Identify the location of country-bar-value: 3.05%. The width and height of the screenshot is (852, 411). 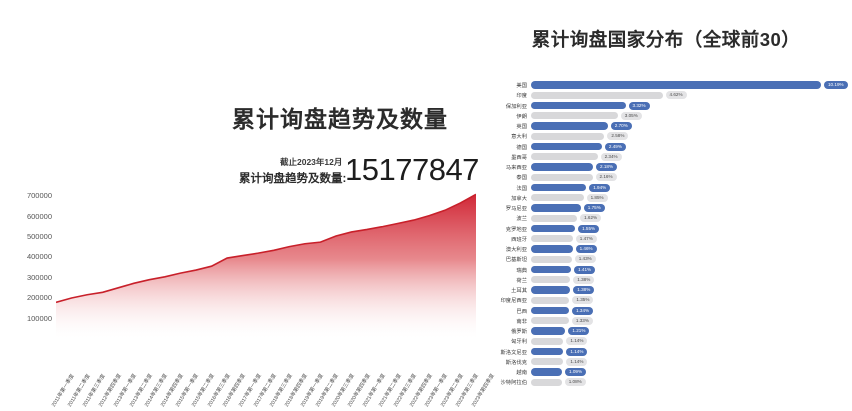
(631, 115).